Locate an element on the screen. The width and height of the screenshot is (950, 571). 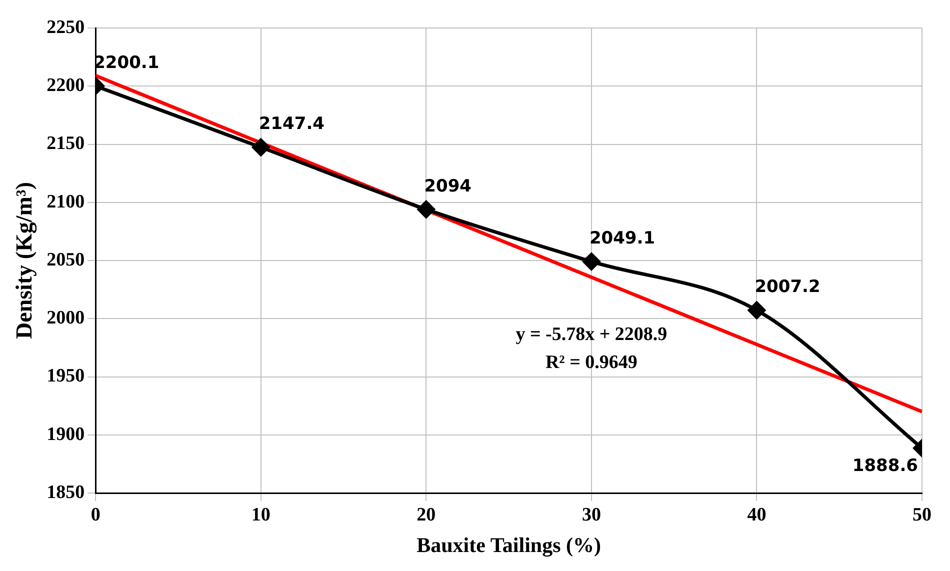
data-label: 1888.6 is located at coordinates (885, 466).